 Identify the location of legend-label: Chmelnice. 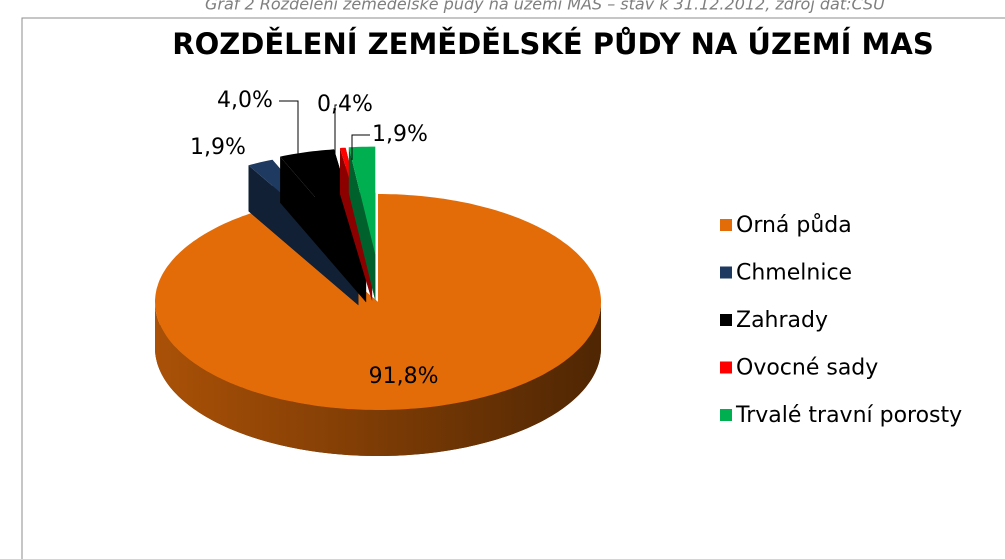
(794, 273).